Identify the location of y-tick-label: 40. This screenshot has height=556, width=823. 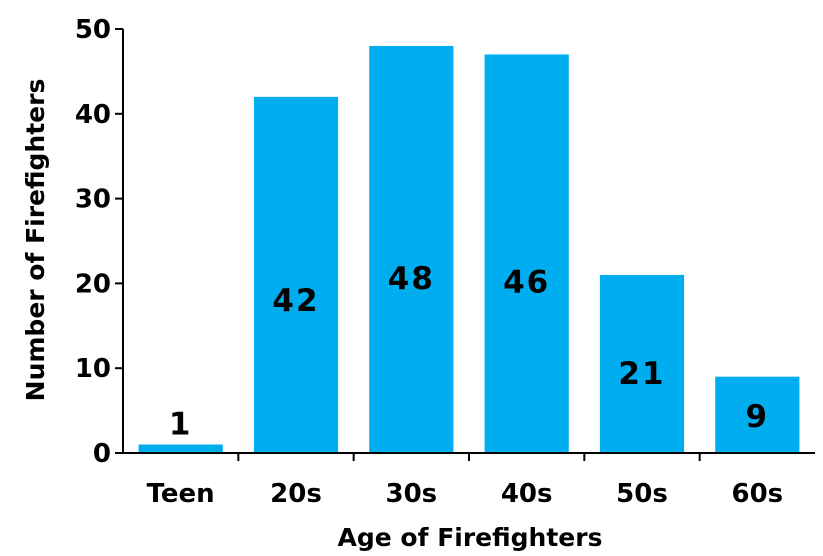
(93, 115).